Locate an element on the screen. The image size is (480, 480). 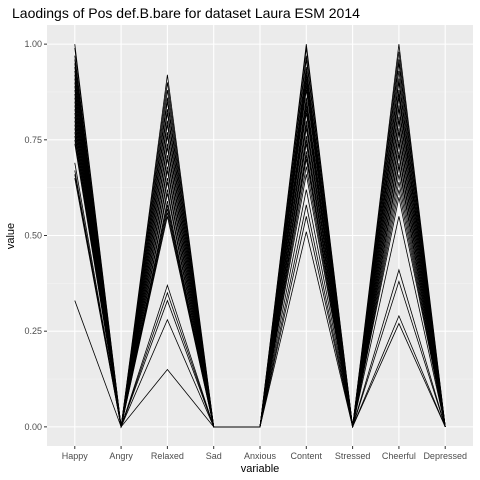
y-axis: 0.00 0.25 0.50 0.75 1.00 is located at coordinates (35, 235).